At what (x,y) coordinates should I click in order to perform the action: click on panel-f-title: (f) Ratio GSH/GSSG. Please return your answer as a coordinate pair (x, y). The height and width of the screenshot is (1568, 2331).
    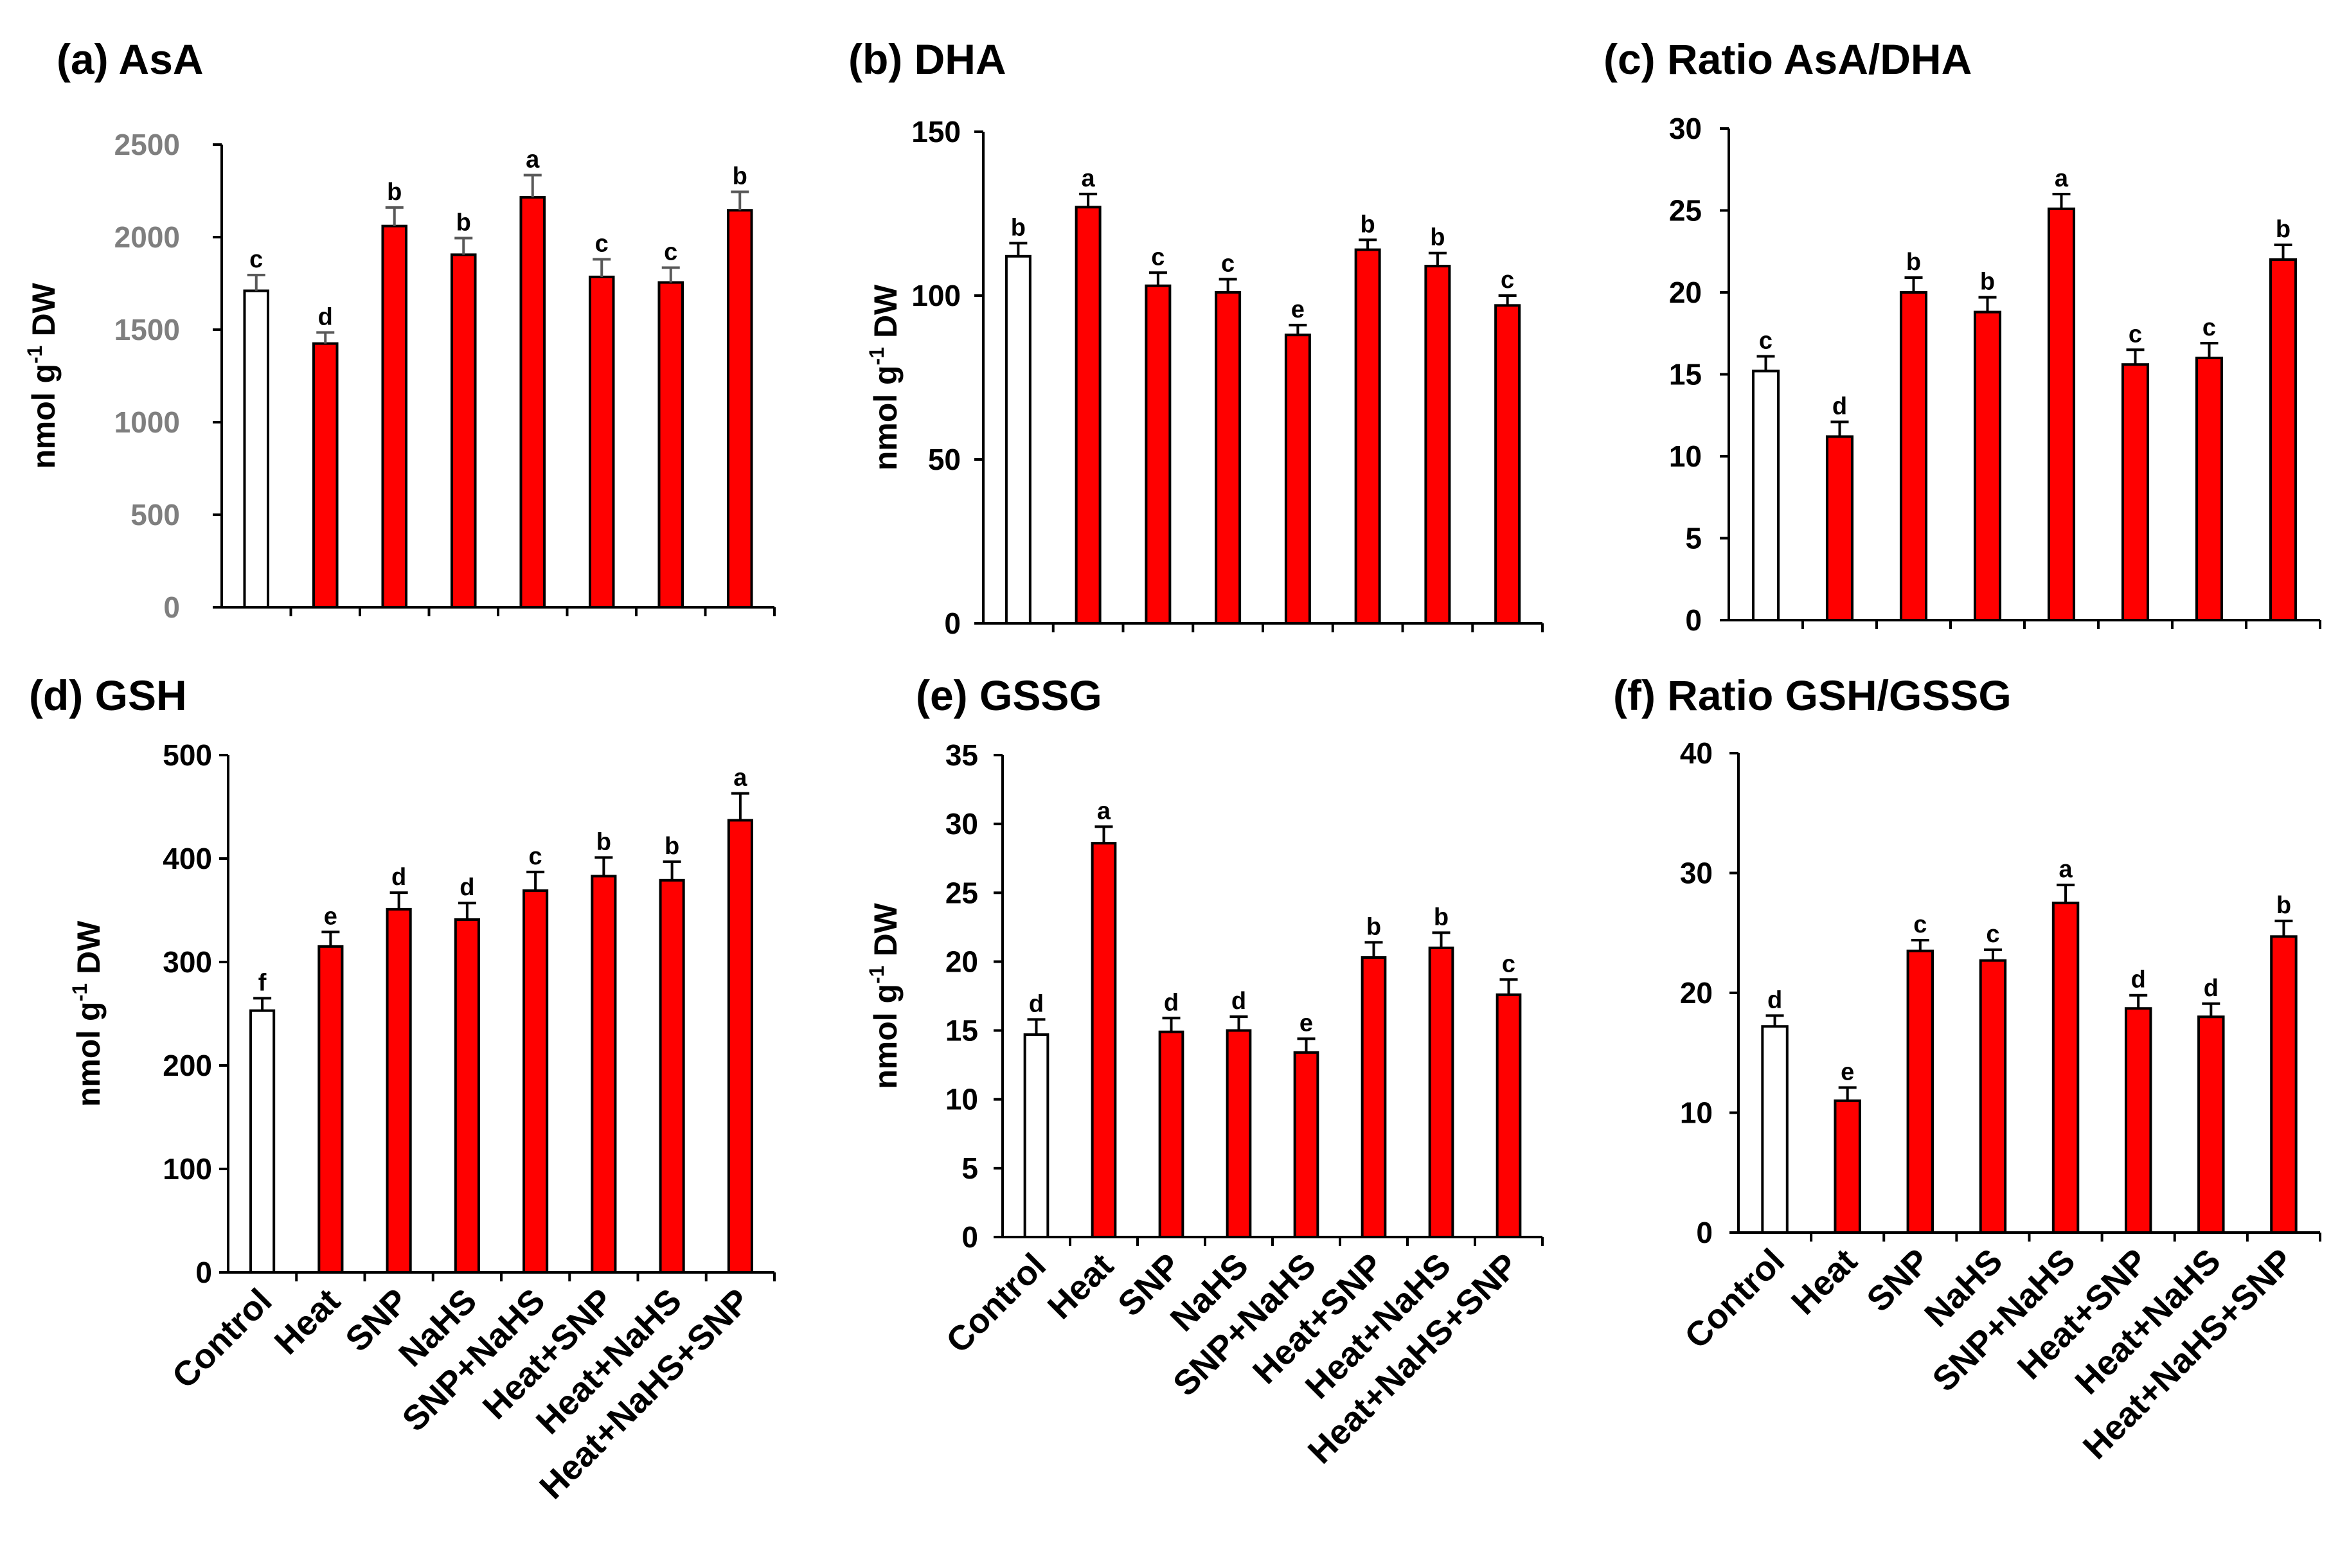
    Looking at the image, I should click on (1812, 695).